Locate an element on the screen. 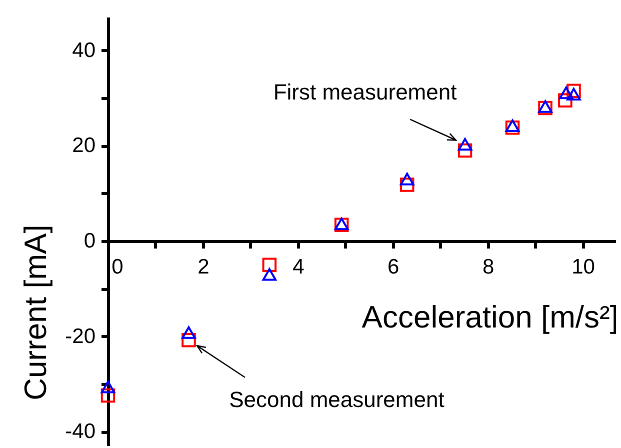  x-tick-label: 4 is located at coordinates (298, 267).